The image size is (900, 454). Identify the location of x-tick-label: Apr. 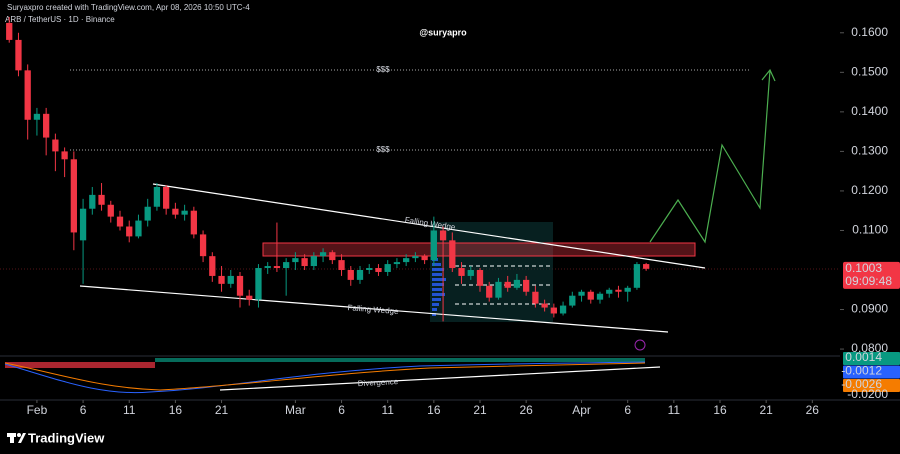
(581, 410).